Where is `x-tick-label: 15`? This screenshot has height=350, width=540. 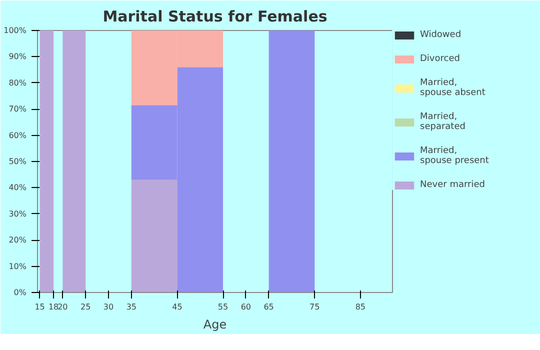 x-tick-label: 15 is located at coordinates (39, 307).